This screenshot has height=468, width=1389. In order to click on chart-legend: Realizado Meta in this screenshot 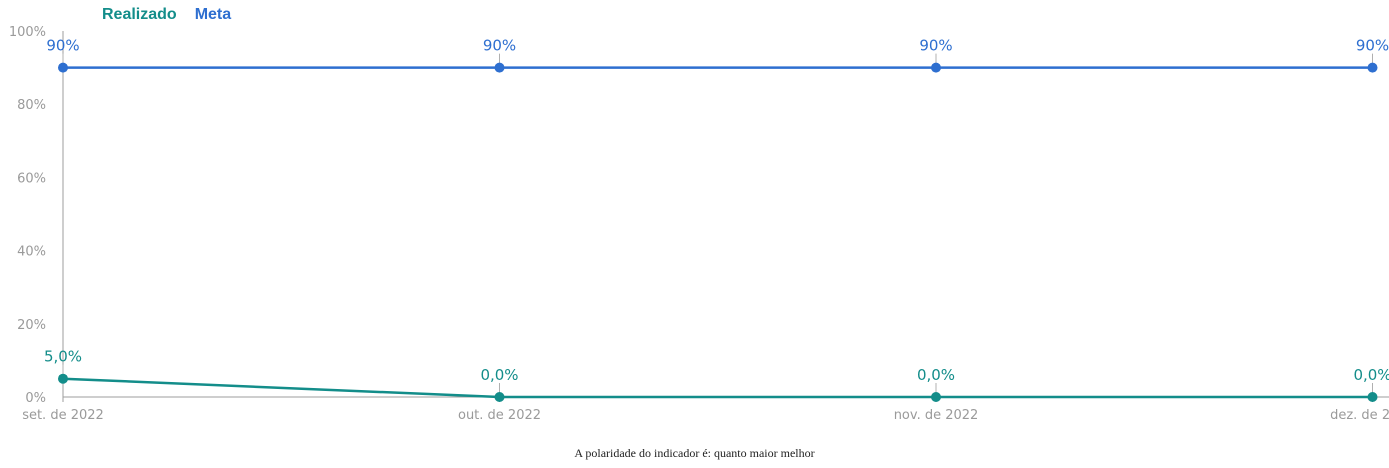, I will do `click(166, 15)`.